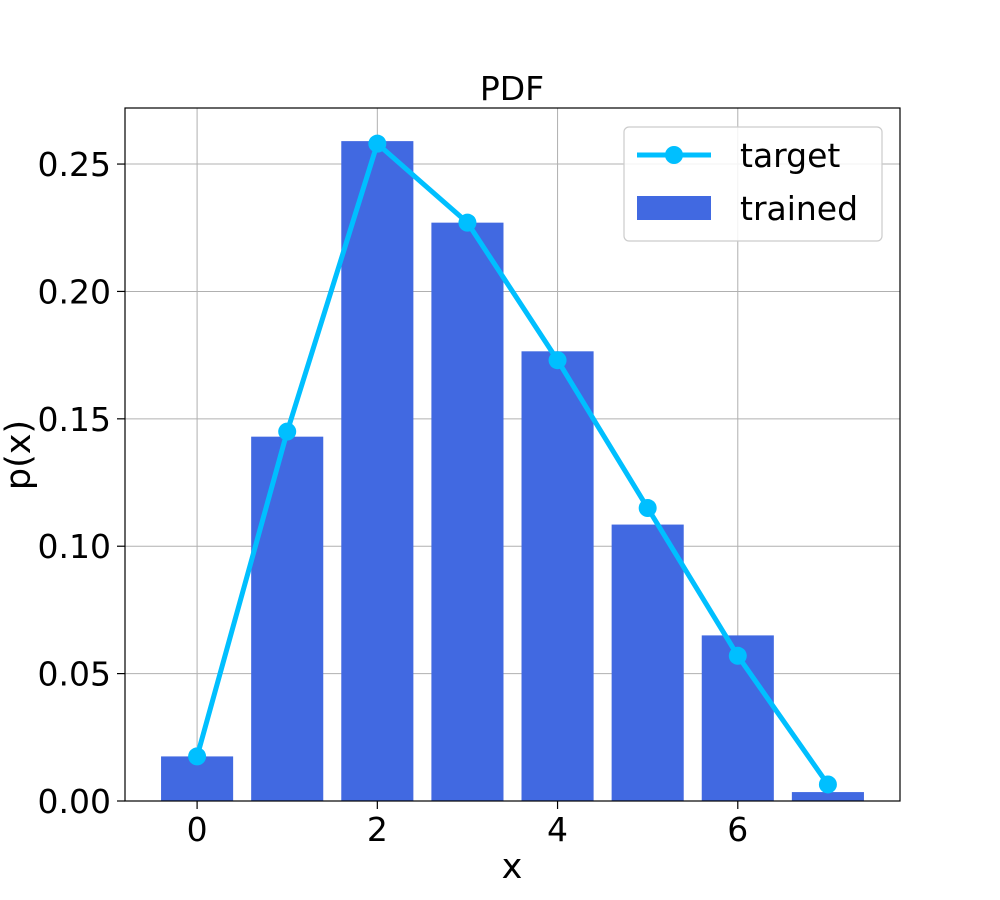 The width and height of the screenshot is (1000, 900). I want to click on x-axis-label: x, so click(512, 867).